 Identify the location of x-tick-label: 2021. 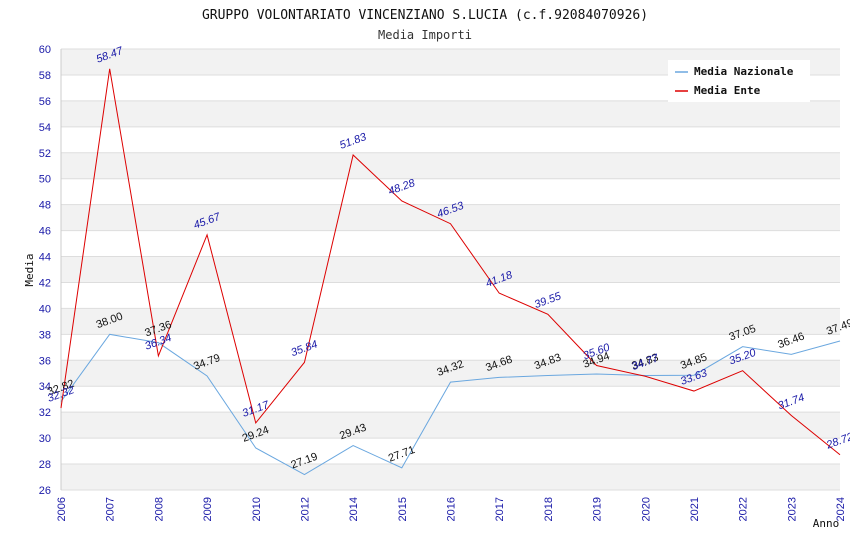
(695, 509).